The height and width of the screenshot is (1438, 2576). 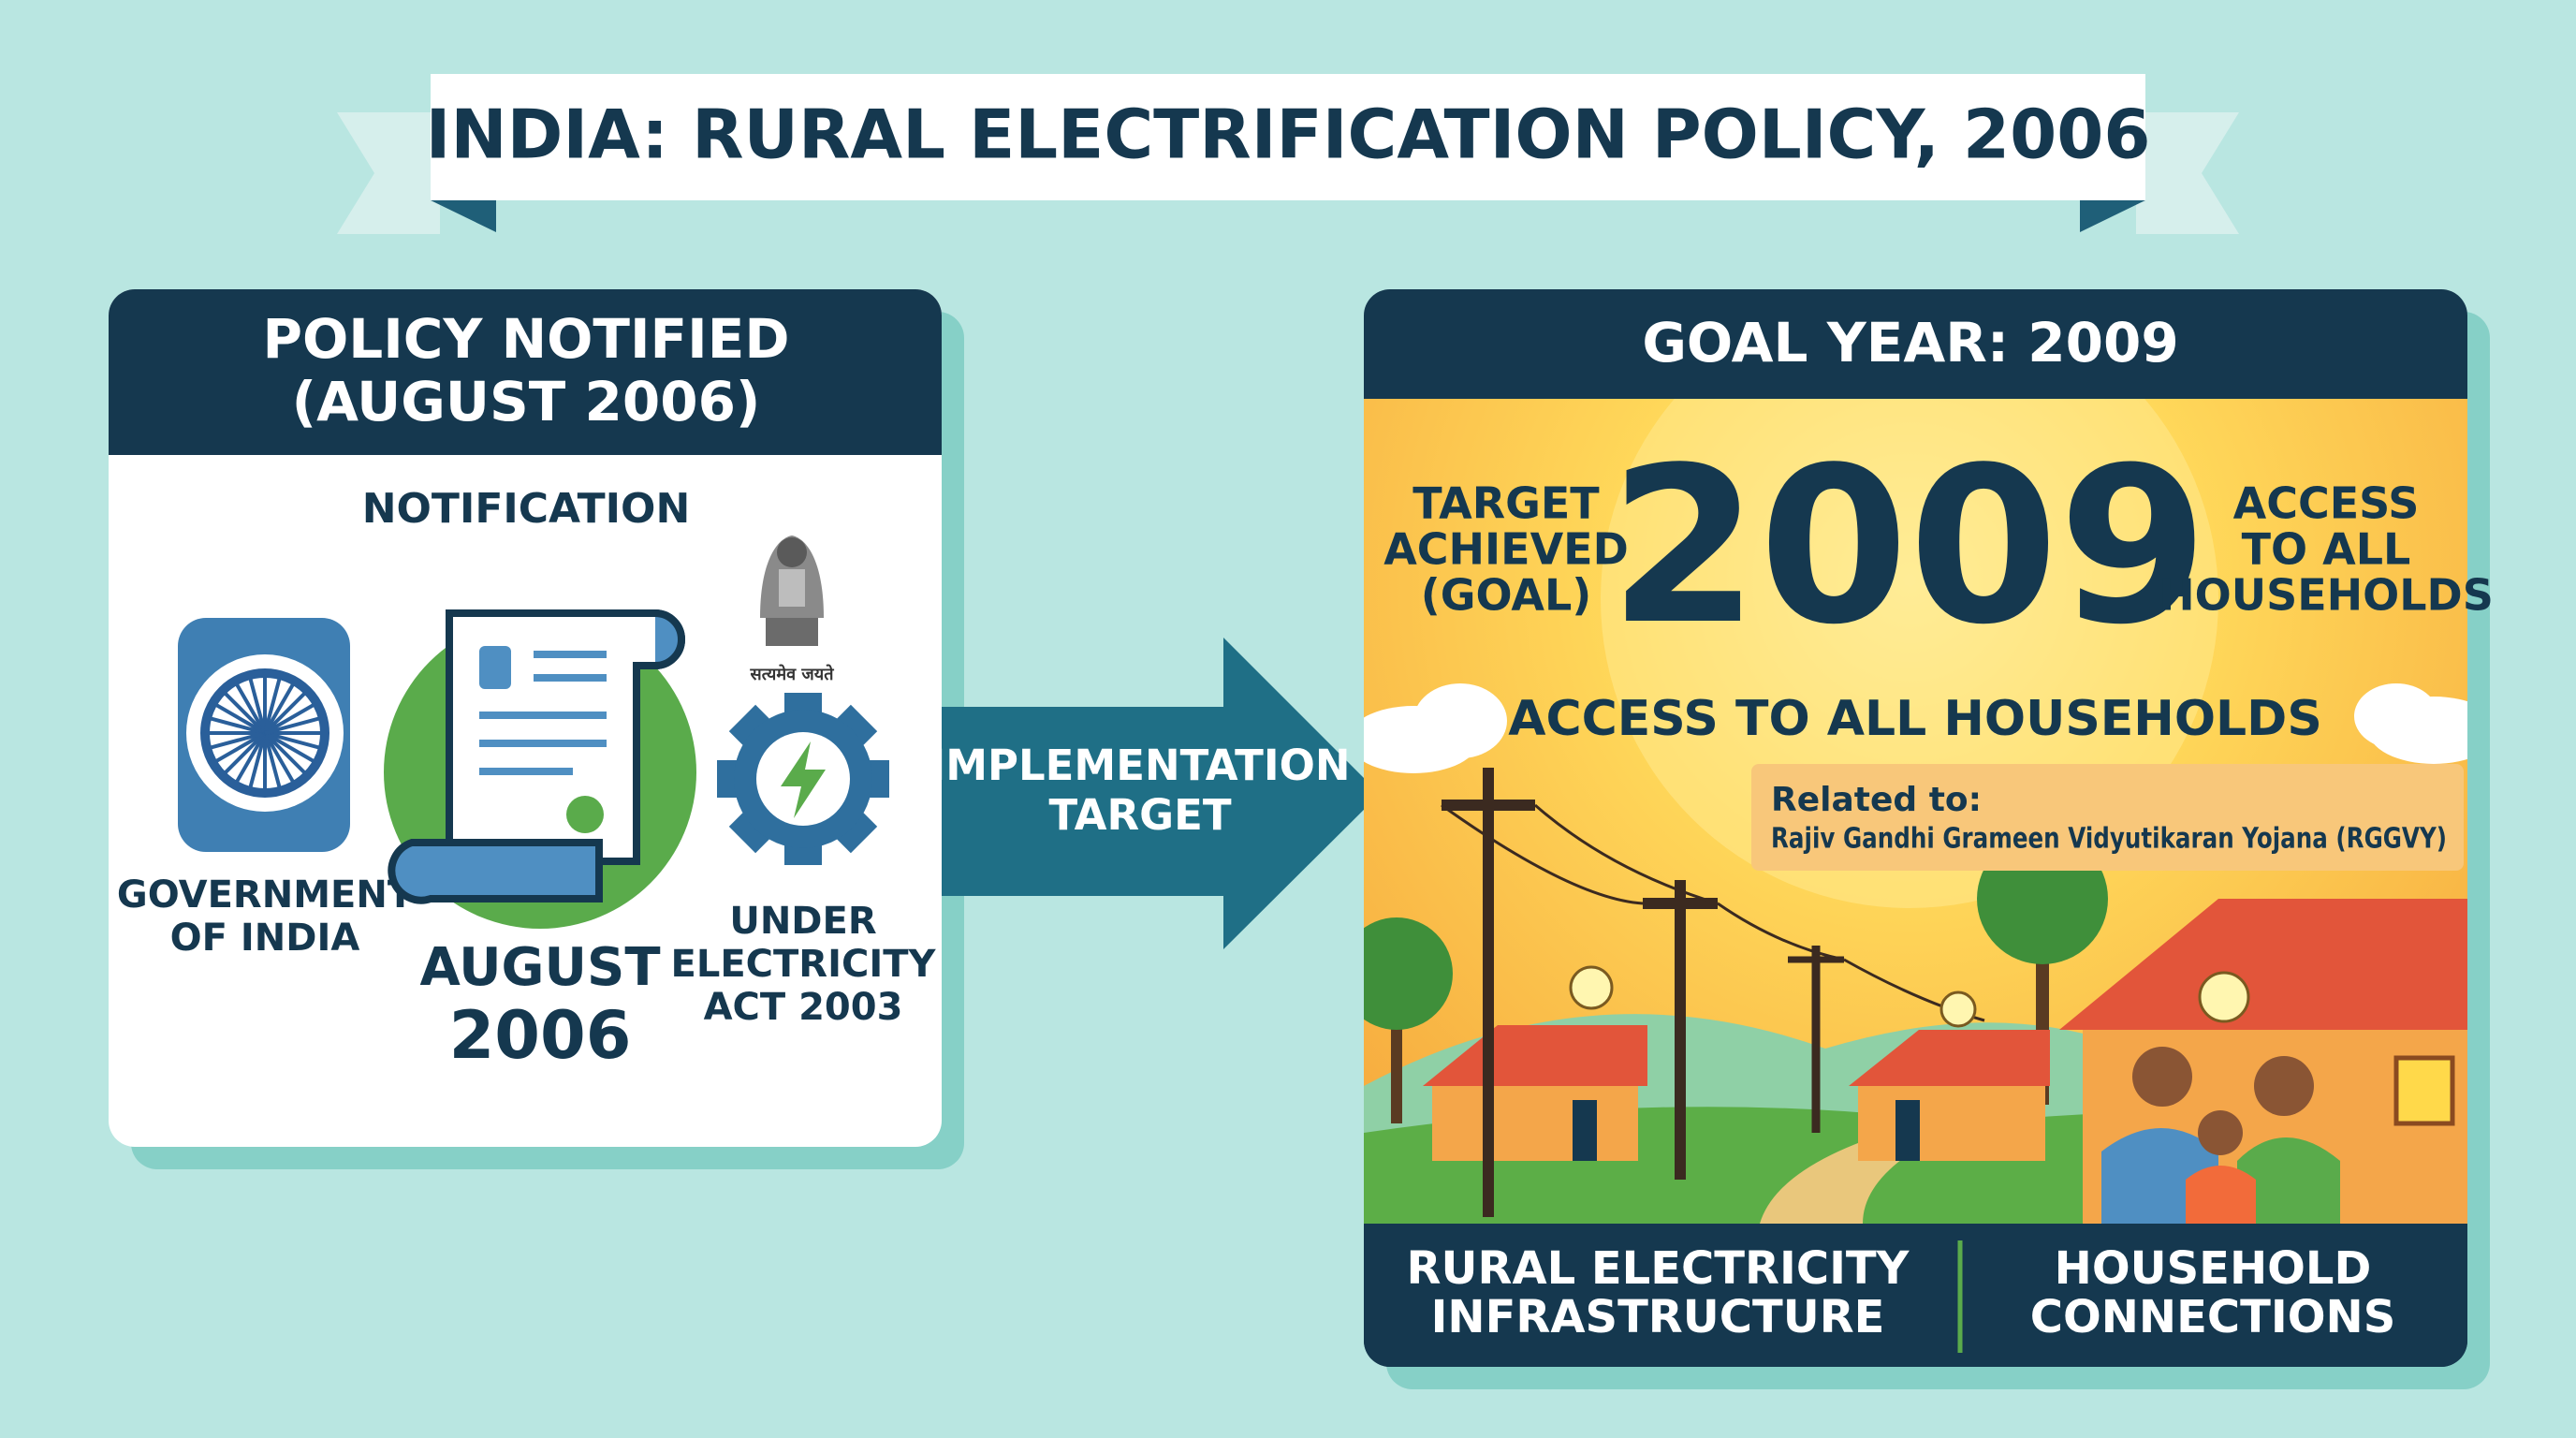 What do you see at coordinates (1658, 1317) in the screenshot?
I see `footer-label: INFRASTRUCTURE` at bounding box center [1658, 1317].